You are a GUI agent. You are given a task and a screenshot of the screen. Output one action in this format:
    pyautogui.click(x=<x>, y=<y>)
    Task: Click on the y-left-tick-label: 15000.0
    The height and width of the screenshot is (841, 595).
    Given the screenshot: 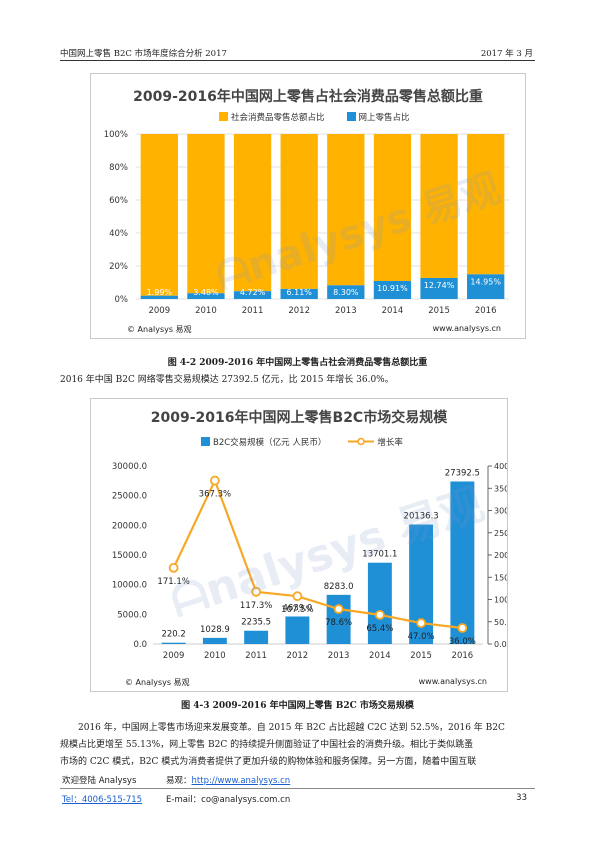 What is the action you would take?
    pyautogui.click(x=129, y=556)
    